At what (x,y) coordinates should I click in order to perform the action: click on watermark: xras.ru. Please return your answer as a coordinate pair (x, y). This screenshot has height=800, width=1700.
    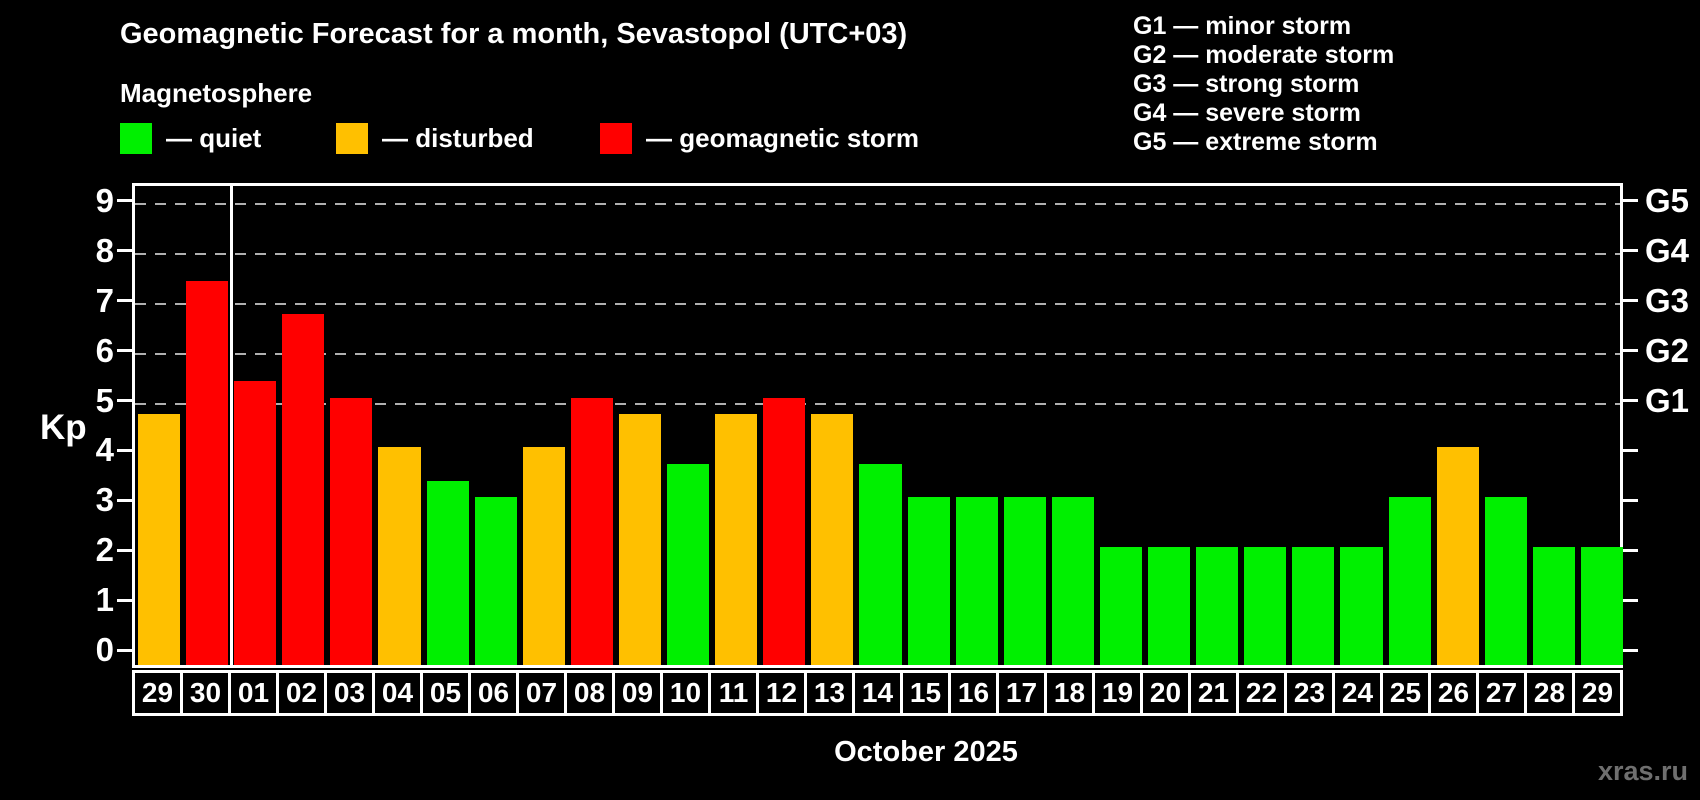
    Looking at the image, I should click on (1642, 771).